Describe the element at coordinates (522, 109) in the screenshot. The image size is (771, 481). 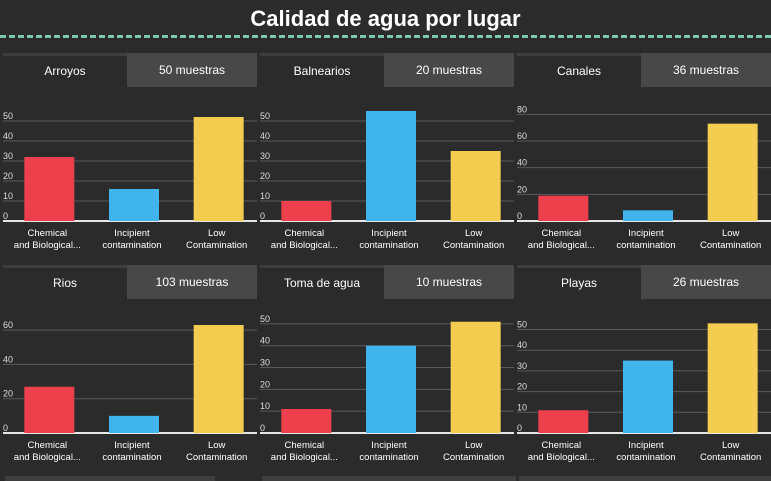
I see `y-tick-label: 80` at that location.